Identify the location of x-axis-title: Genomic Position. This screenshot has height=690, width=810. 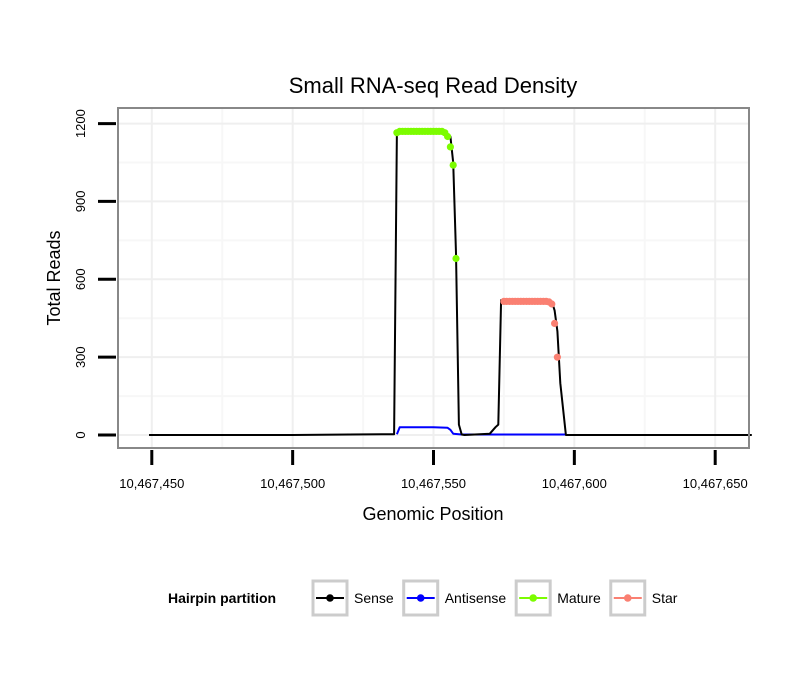
(432, 514).